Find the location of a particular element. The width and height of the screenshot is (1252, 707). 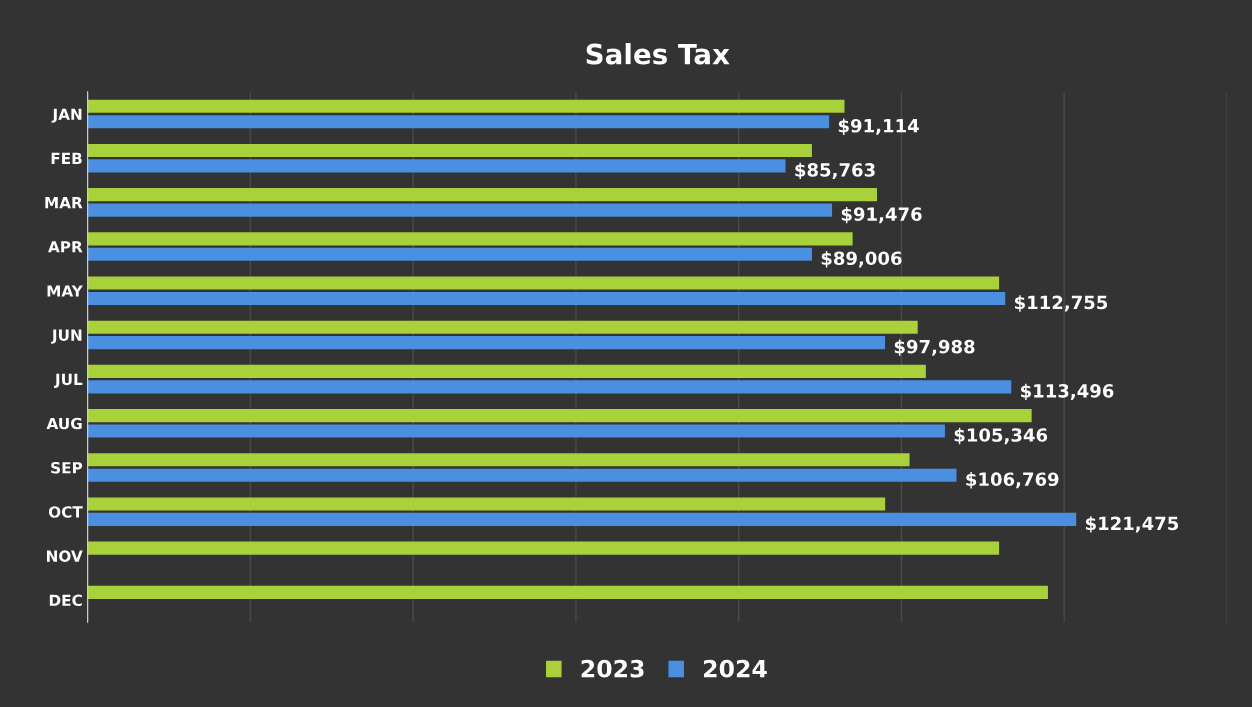

y-tick-label: OCT is located at coordinates (65, 512).